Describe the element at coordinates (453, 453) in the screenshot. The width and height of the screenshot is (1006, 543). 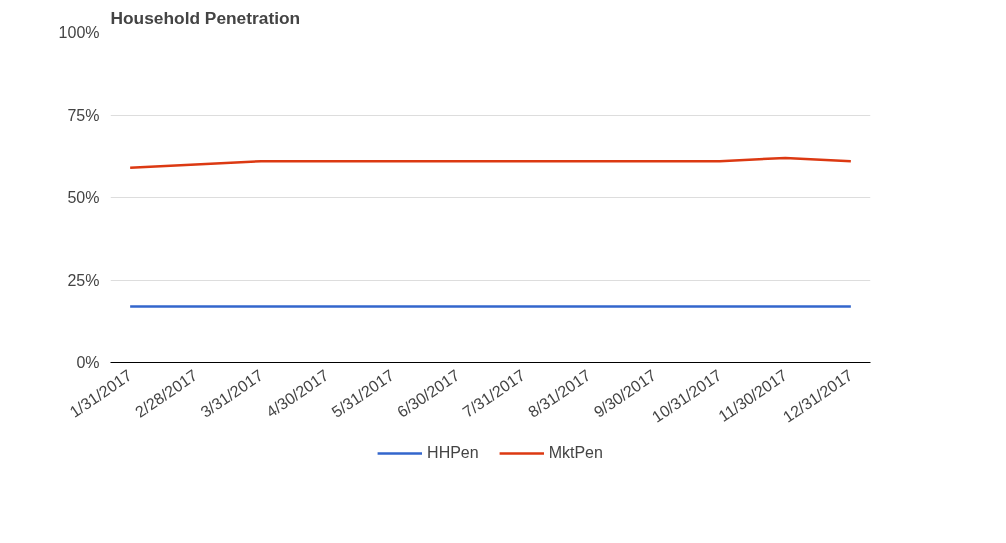
I see `legend-label: HHPen` at that location.